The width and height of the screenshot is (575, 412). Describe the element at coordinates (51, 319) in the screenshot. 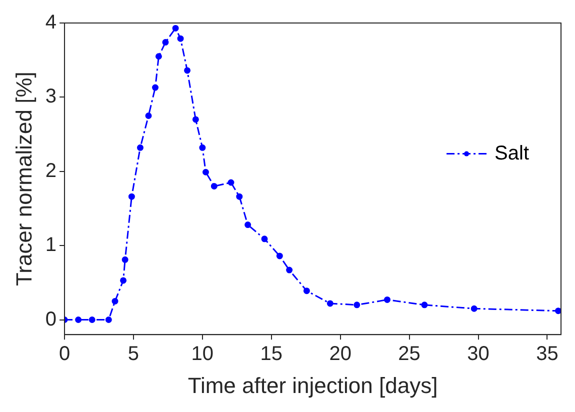

I see `y-tick-label: 0` at that location.